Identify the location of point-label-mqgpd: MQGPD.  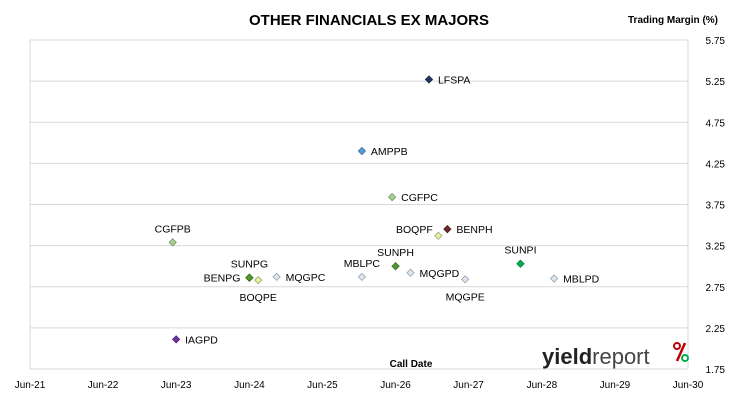
(440, 274).